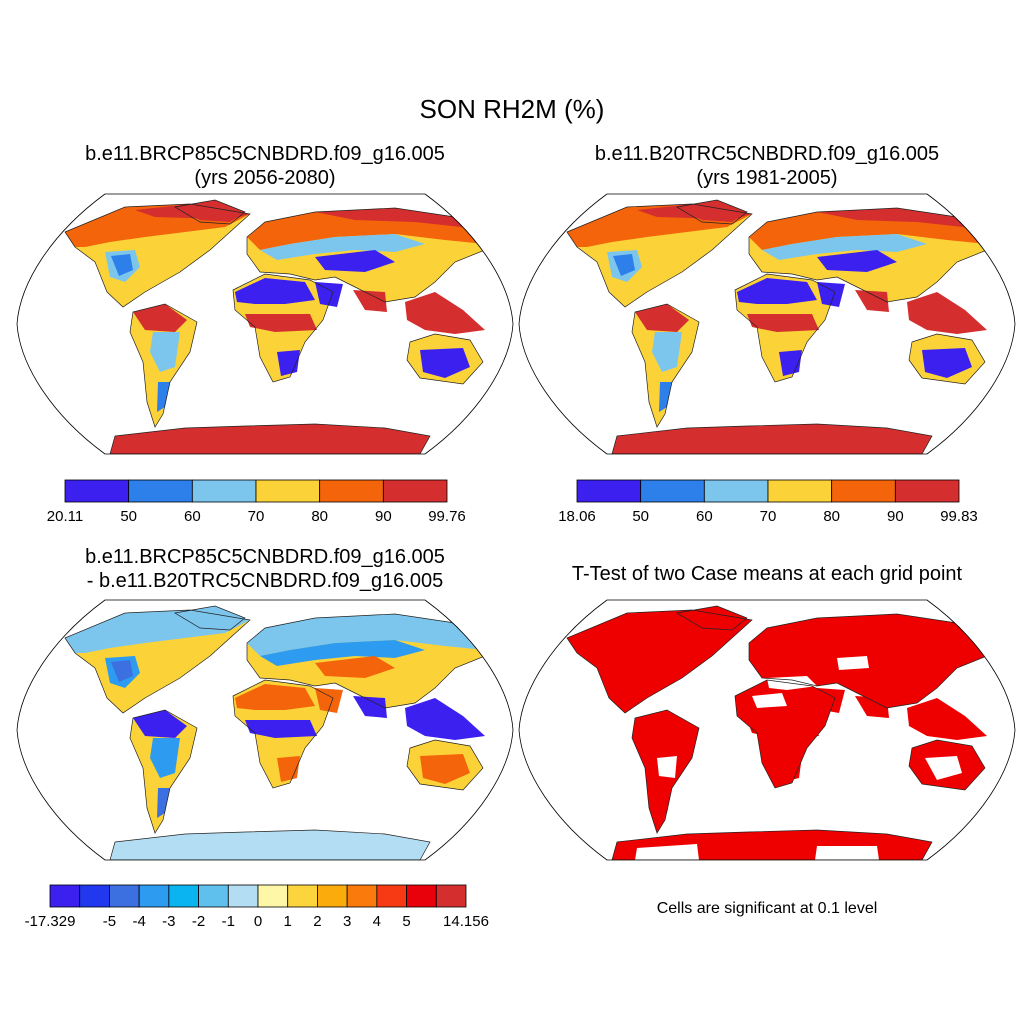 The height and width of the screenshot is (1024, 1024). What do you see at coordinates (65, 516) in the screenshot?
I see `colorbar-tick-label: 20.11` at bounding box center [65, 516].